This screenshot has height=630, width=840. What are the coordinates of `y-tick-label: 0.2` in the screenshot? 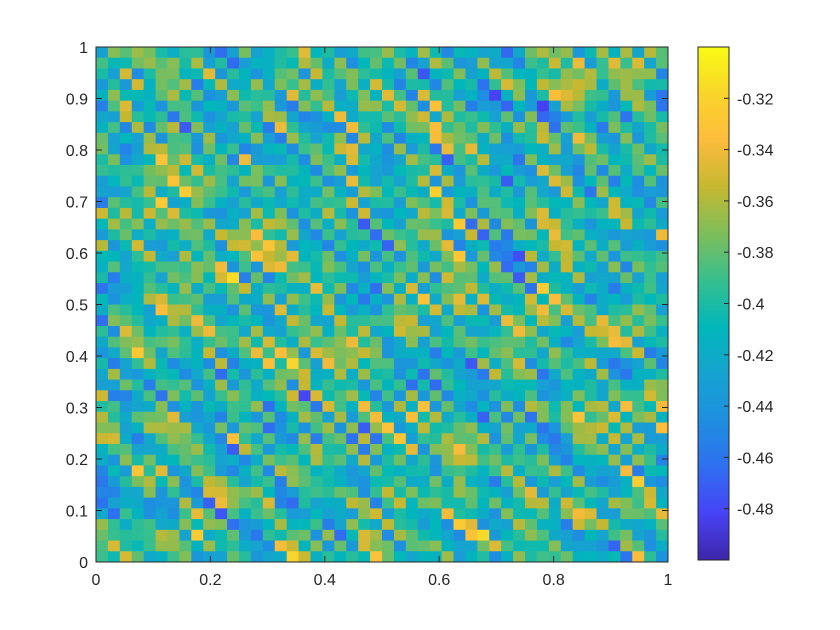 It's located at (77, 460).